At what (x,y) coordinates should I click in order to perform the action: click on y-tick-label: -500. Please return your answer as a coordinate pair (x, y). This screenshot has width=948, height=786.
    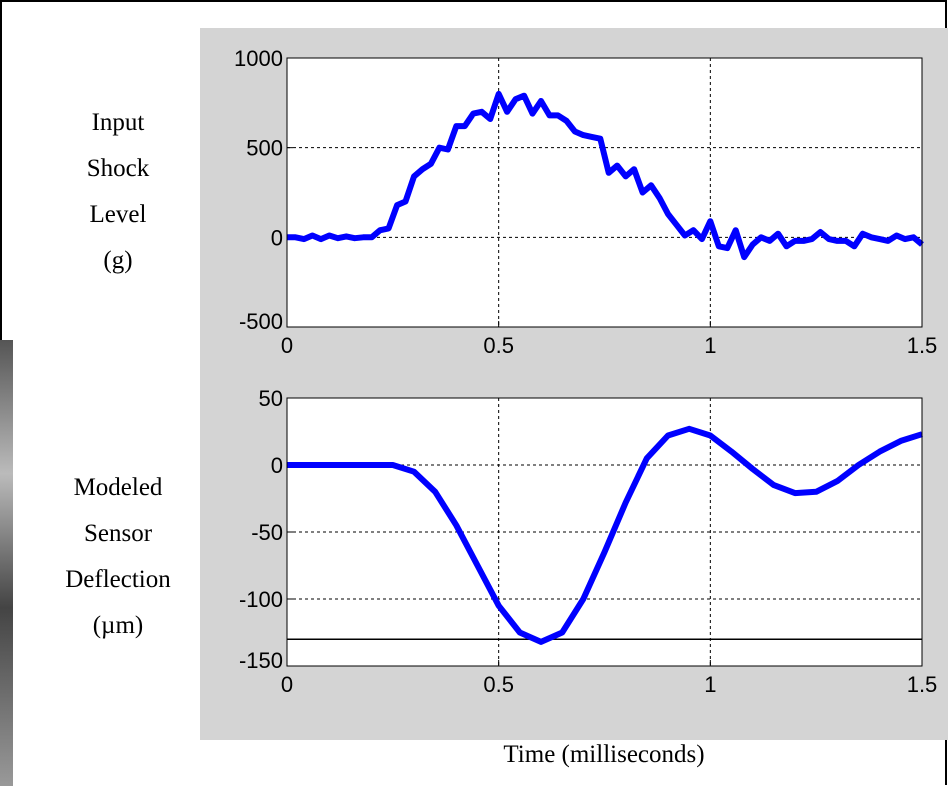
    Looking at the image, I should click on (261, 321).